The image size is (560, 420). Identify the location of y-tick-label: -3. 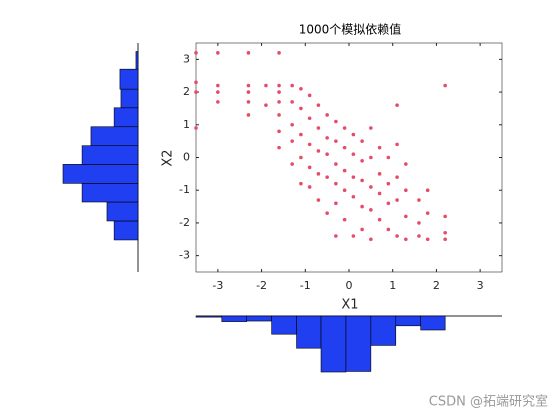
(184, 255).